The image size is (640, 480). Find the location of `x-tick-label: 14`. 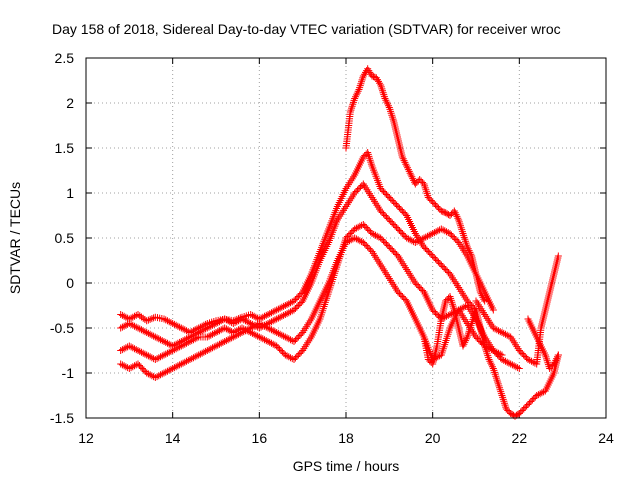

x-tick-label: 14 is located at coordinates (173, 438).